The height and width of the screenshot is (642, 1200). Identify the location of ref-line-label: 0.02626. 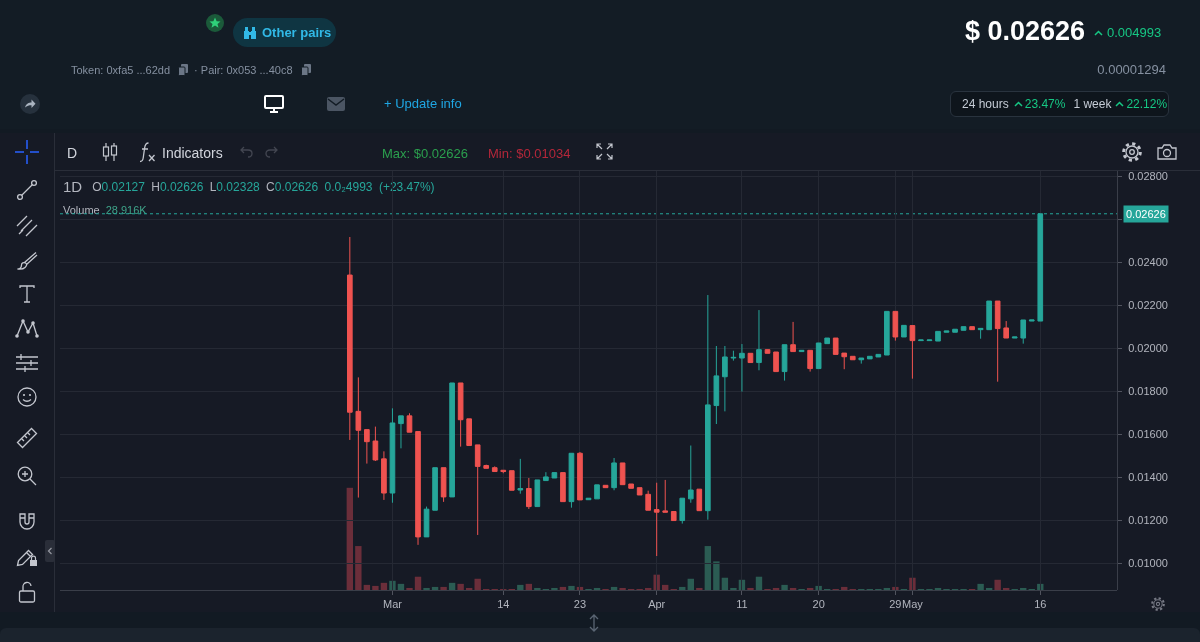
(1146, 214).